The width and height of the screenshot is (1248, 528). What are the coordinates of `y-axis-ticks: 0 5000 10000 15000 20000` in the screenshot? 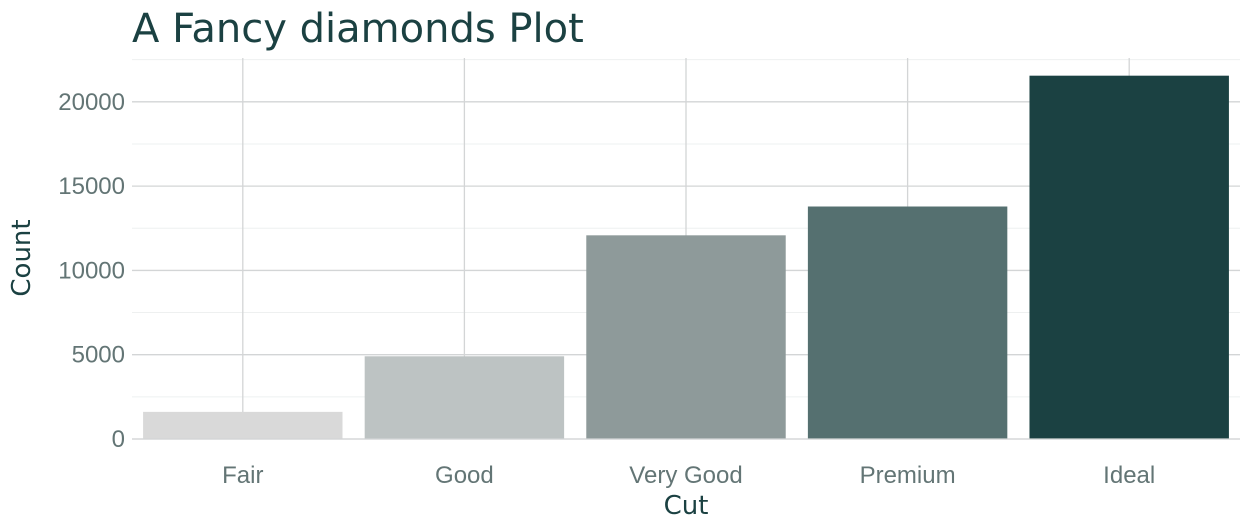 It's located at (91, 271).